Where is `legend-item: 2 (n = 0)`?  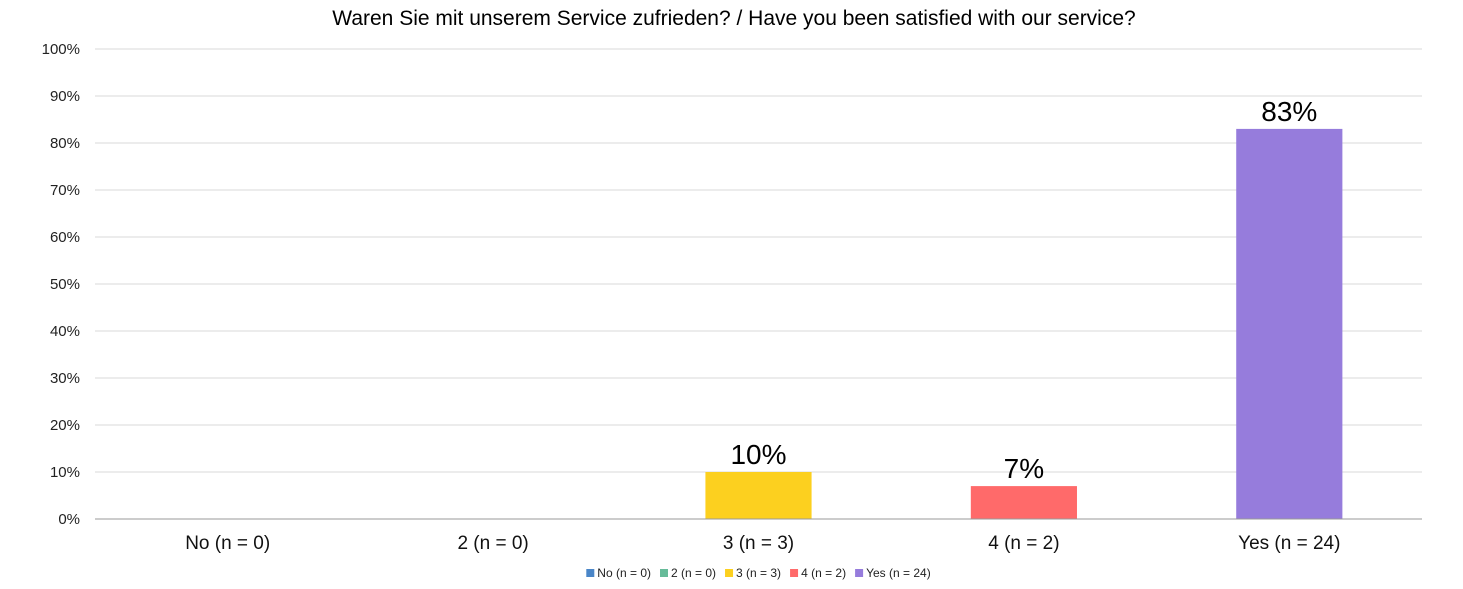
legend-item: 2 (n = 0) is located at coordinates (688, 573).